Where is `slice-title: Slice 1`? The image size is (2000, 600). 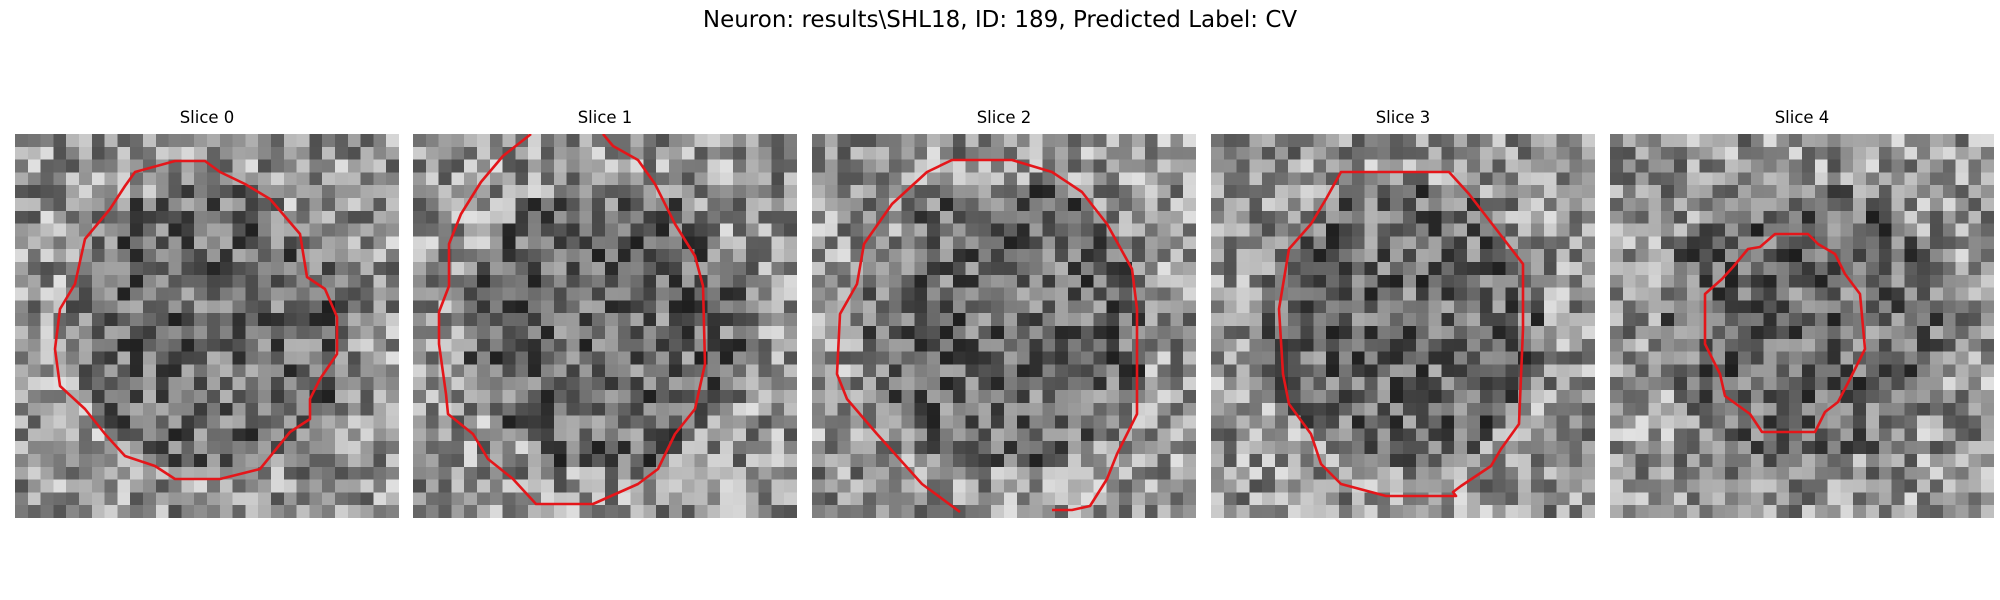
slice-title: Slice 1 is located at coordinates (605, 117).